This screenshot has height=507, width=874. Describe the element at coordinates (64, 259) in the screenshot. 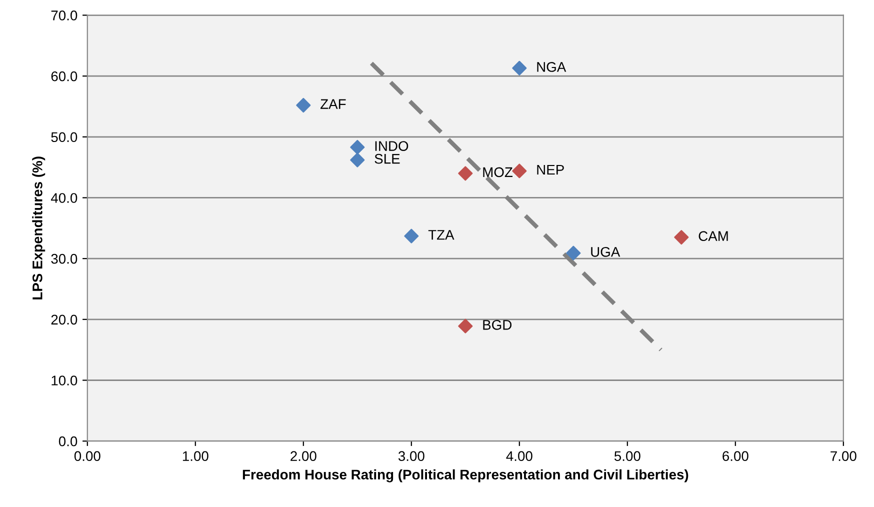

I see `y-tick-label: 30.0` at that location.